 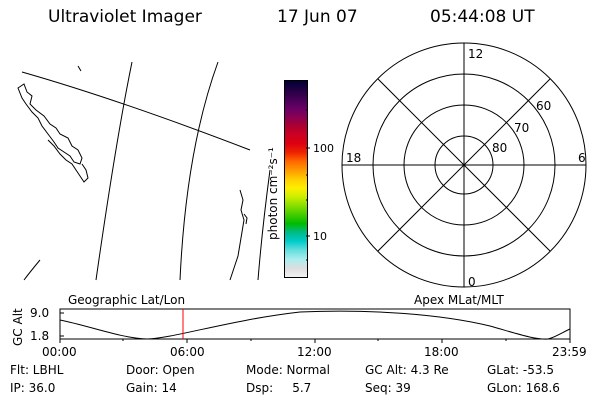 What do you see at coordinates (79, 68) in the screenshot?
I see `coastline-mark` at bounding box center [79, 68].